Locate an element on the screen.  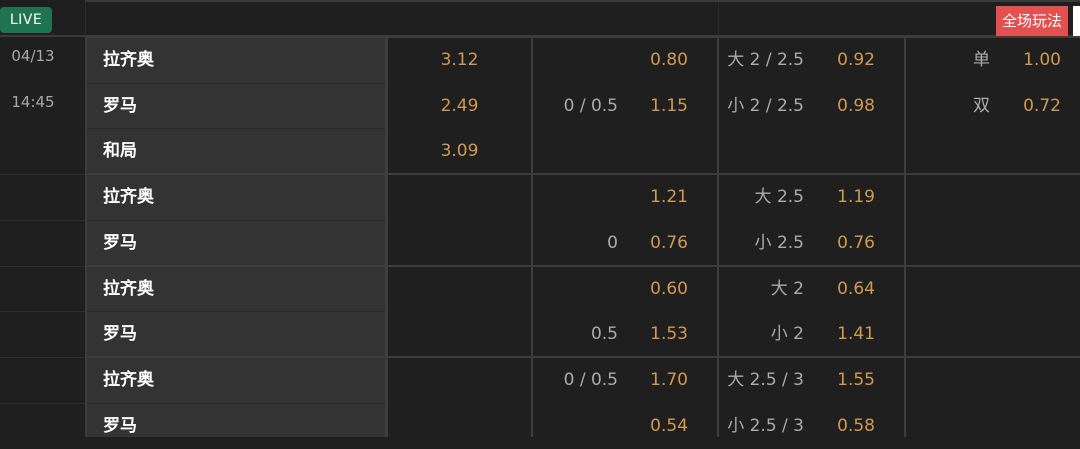
1x2-odds: 3.09 is located at coordinates (459, 151).